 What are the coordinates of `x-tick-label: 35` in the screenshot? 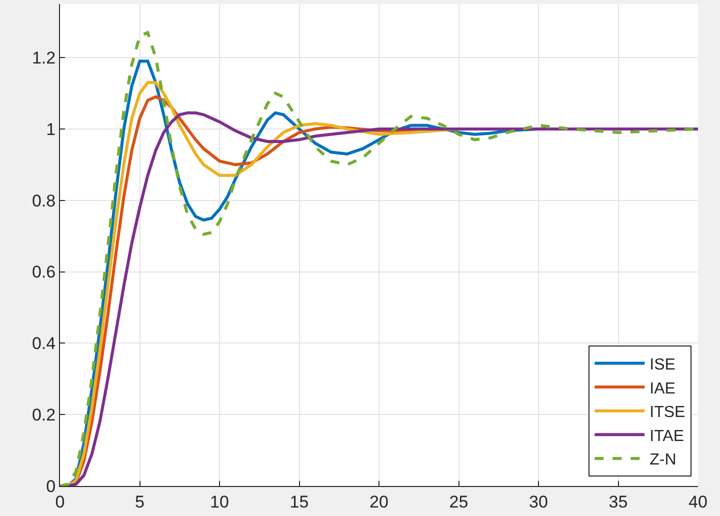 It's located at (618, 502).